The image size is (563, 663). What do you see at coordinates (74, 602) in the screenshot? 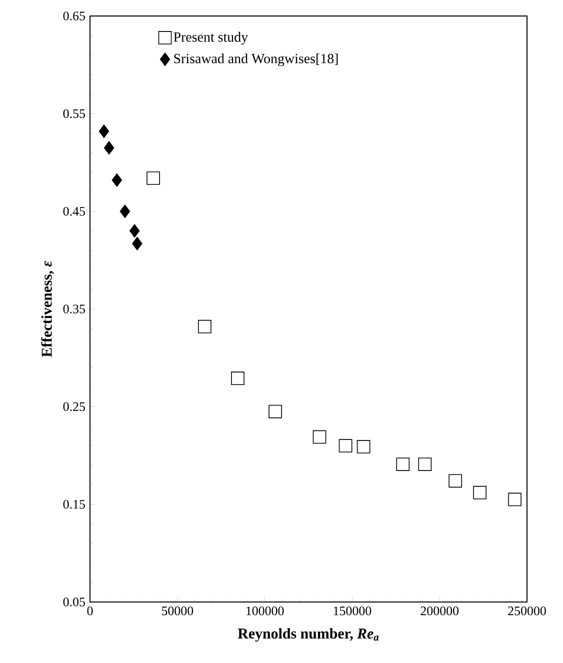
I see `y-tick-label: 0.05` at bounding box center [74, 602].